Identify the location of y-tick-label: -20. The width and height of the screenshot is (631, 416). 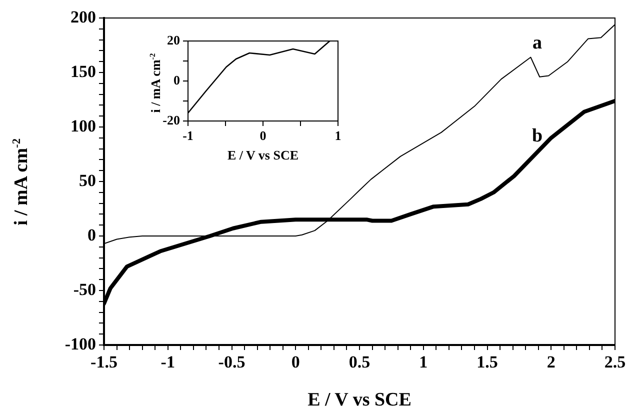
(171, 120).